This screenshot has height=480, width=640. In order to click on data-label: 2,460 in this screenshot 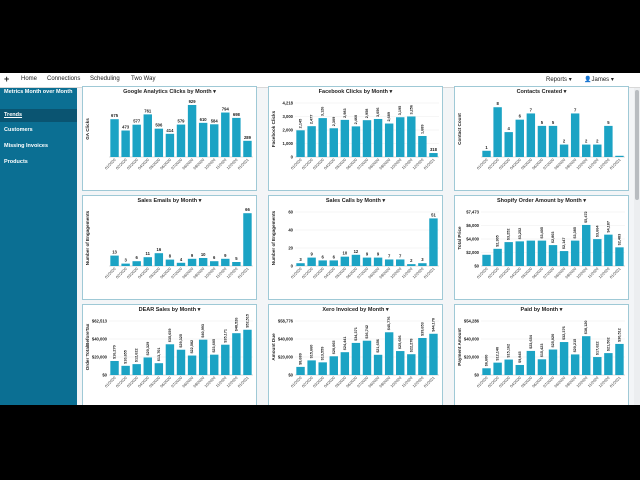, I will do `click(356, 120)`.